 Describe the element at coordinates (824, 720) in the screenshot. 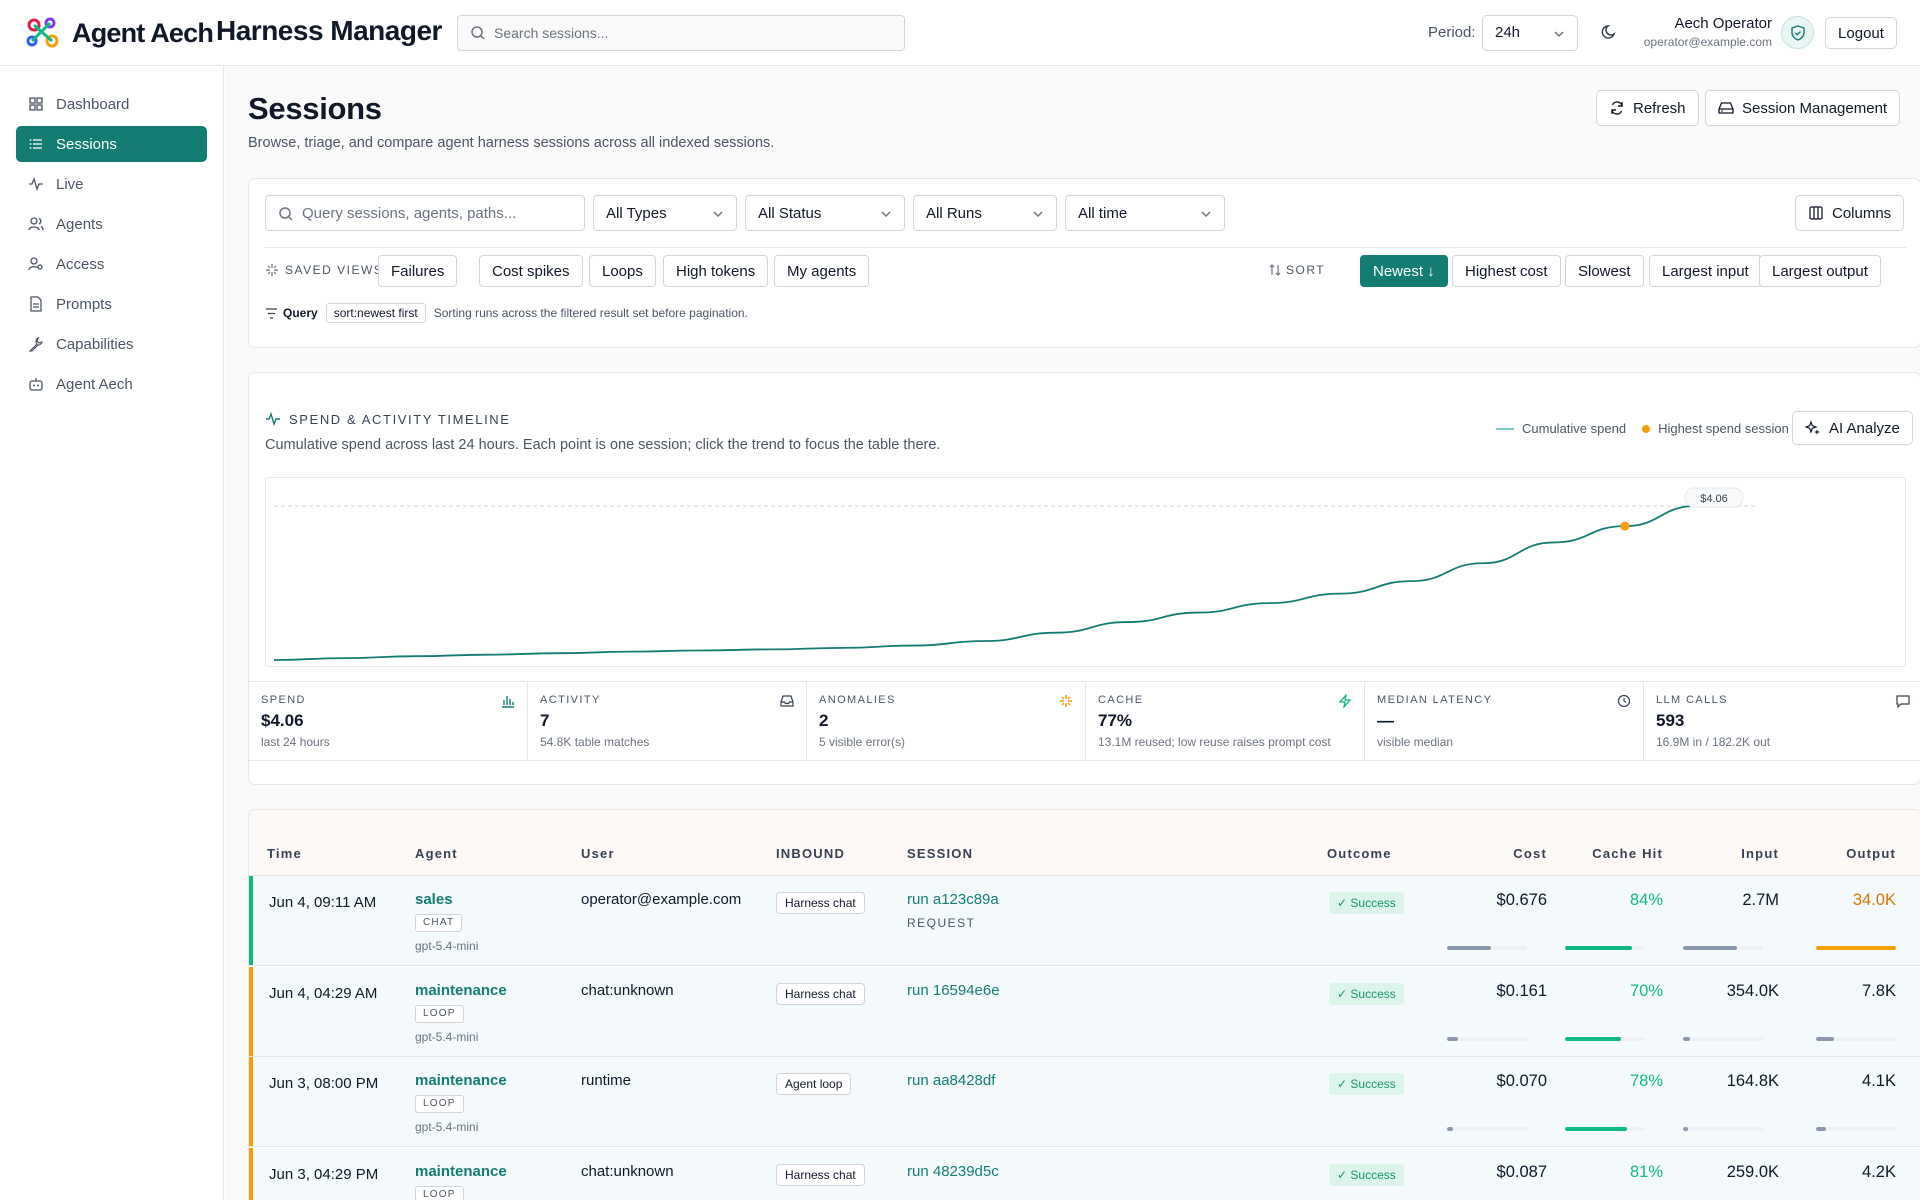

I see `metric-value: 2` at that location.